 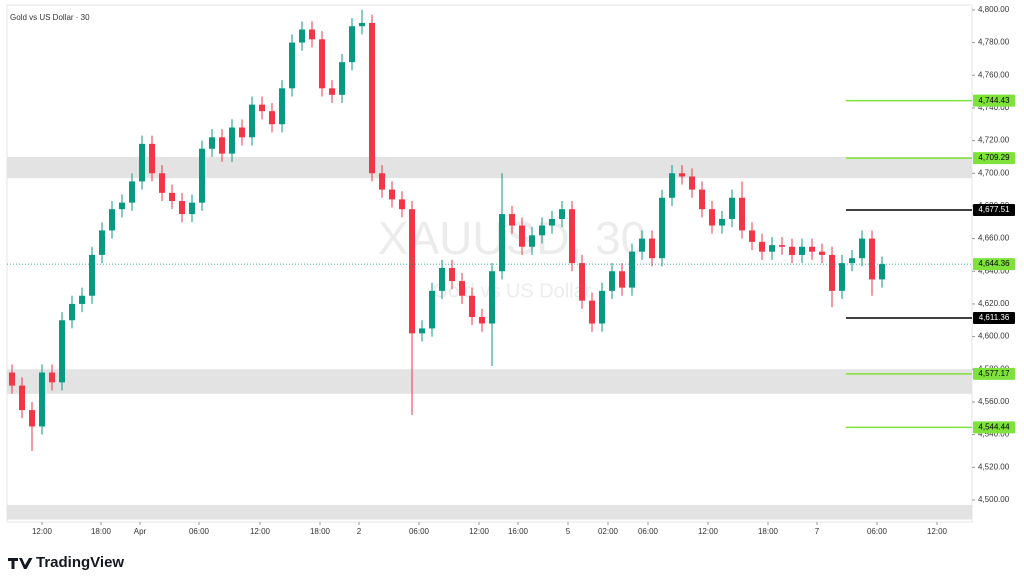 What do you see at coordinates (994, 42) in the screenshot?
I see `y-tick-label: 4,780.00` at bounding box center [994, 42].